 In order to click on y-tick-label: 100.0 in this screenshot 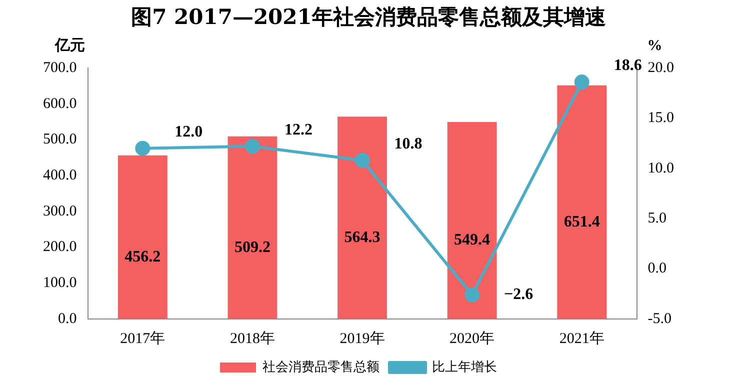, I will do `click(60, 283)`.